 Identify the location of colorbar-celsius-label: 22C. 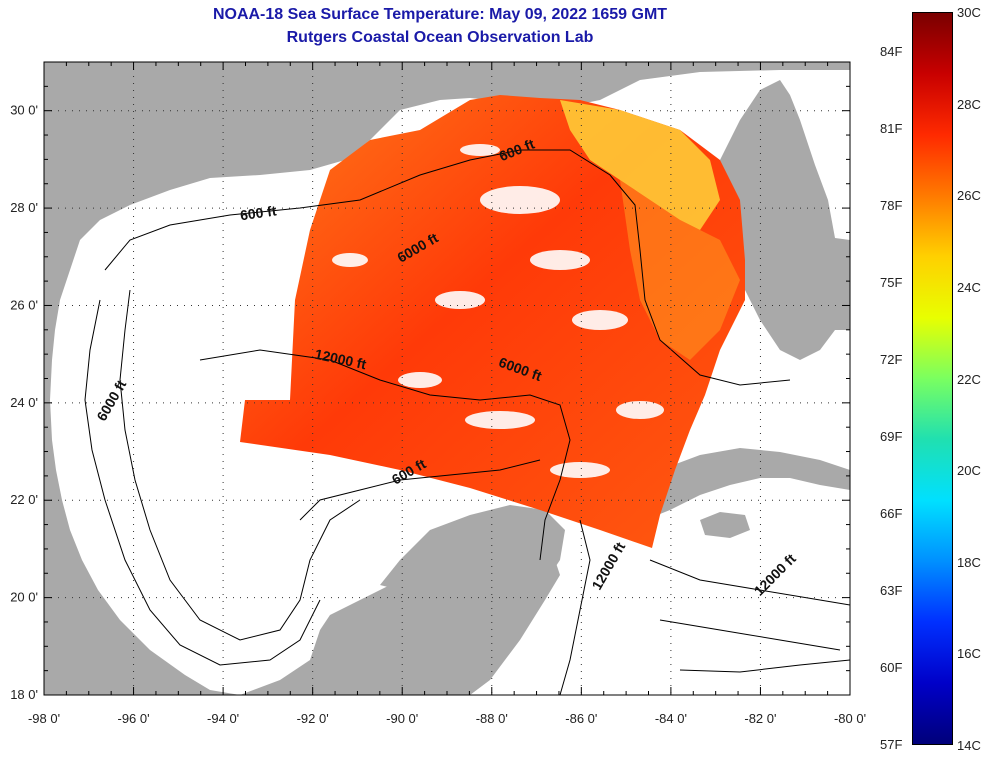
(969, 379).